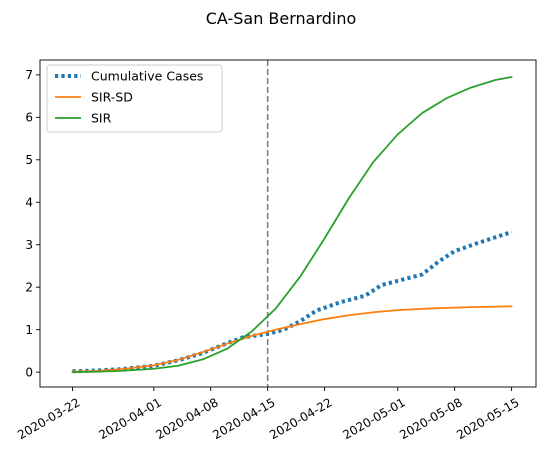 The image size is (545, 456). What do you see at coordinates (129, 418) in the screenshot?
I see `x-tick-label: 2020-04-01` at bounding box center [129, 418].